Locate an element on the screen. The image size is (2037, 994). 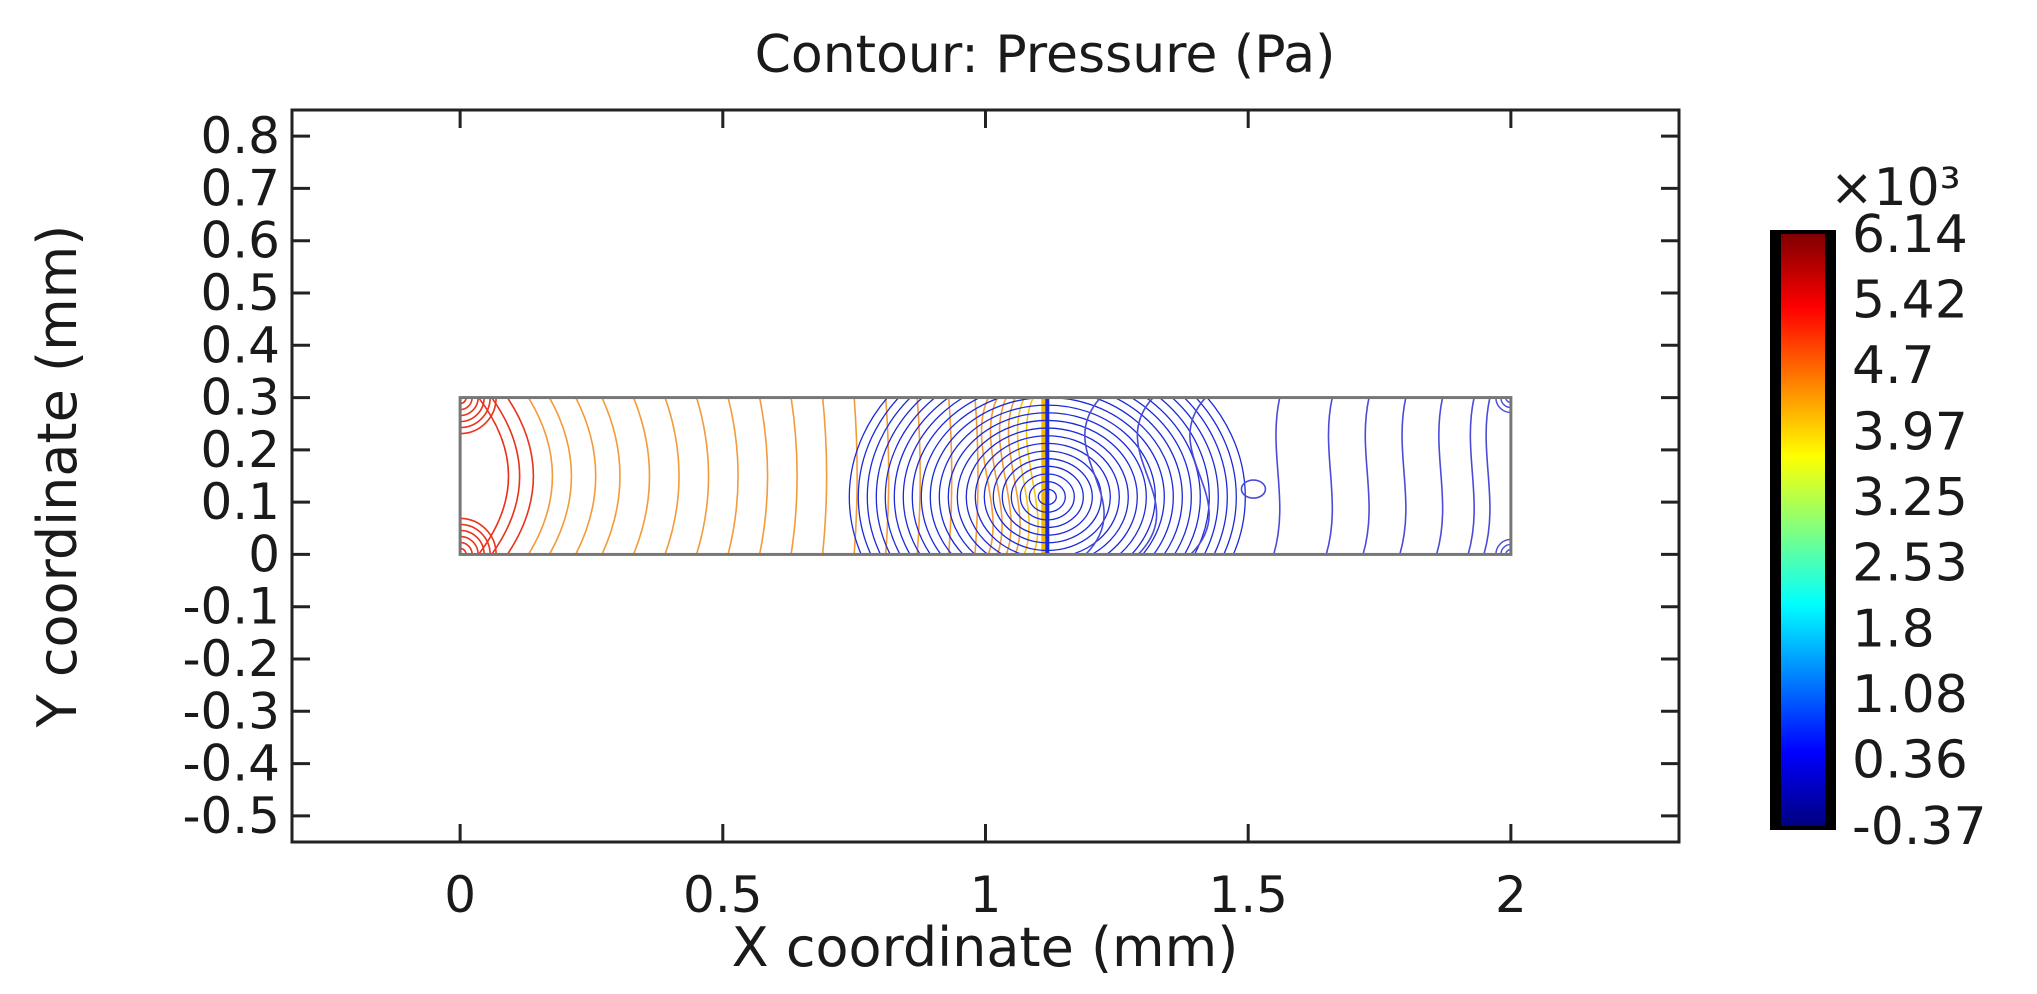
x-tick-label: 0.5 is located at coordinates (723, 895).